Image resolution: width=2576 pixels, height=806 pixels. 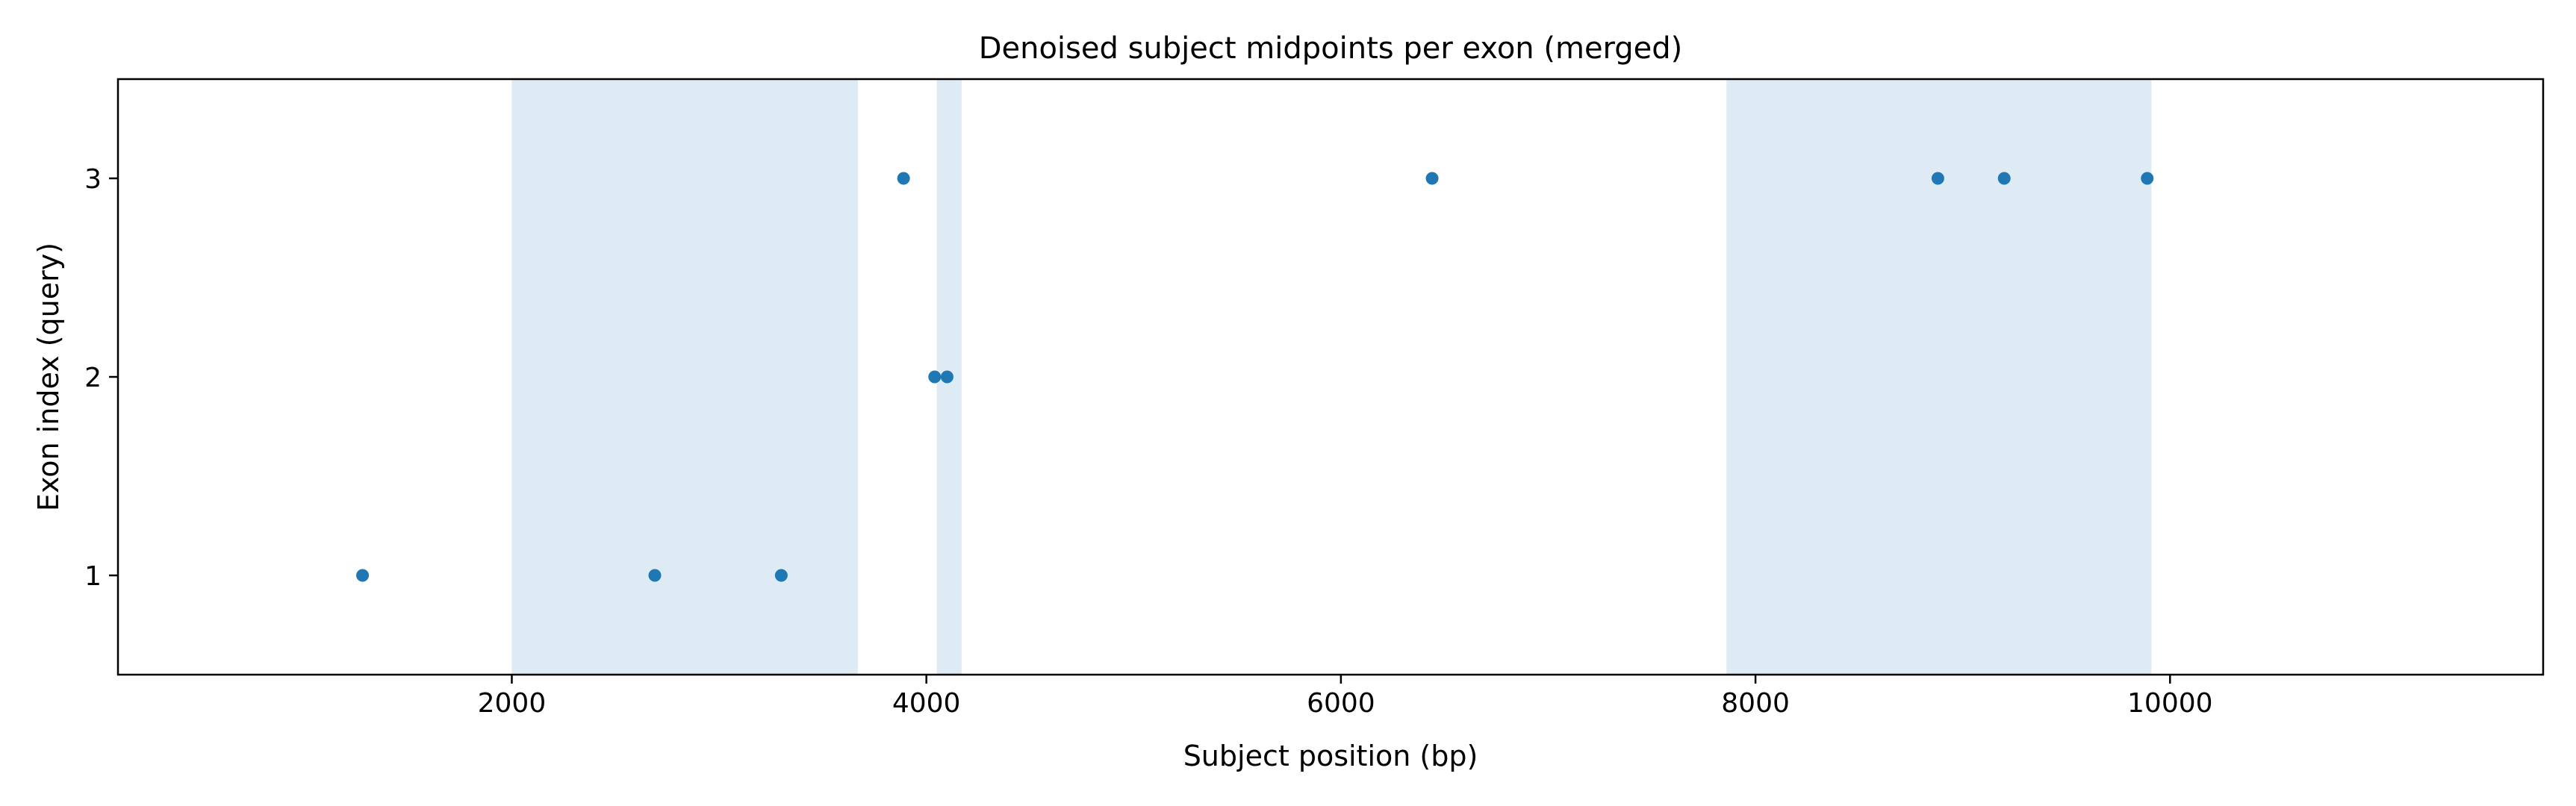 What do you see at coordinates (512, 704) in the screenshot?
I see `x-tick-label: 2000` at bounding box center [512, 704].